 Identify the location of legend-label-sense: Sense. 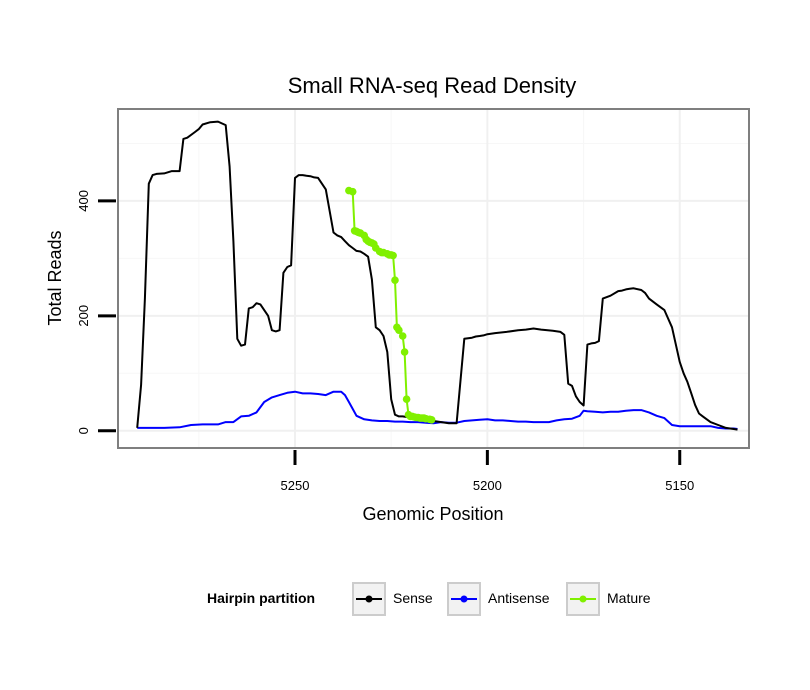
(413, 598).